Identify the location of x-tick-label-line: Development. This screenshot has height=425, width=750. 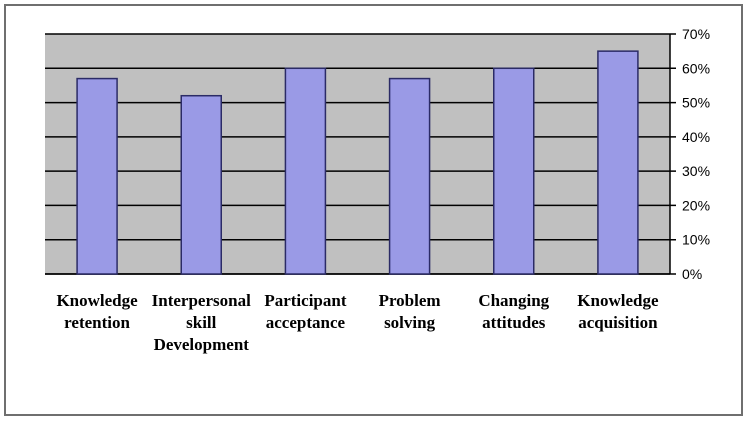
(201, 344).